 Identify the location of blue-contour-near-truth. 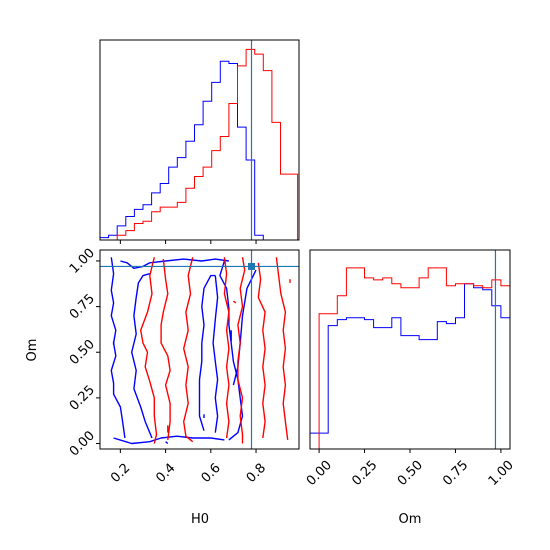
(244, 327).